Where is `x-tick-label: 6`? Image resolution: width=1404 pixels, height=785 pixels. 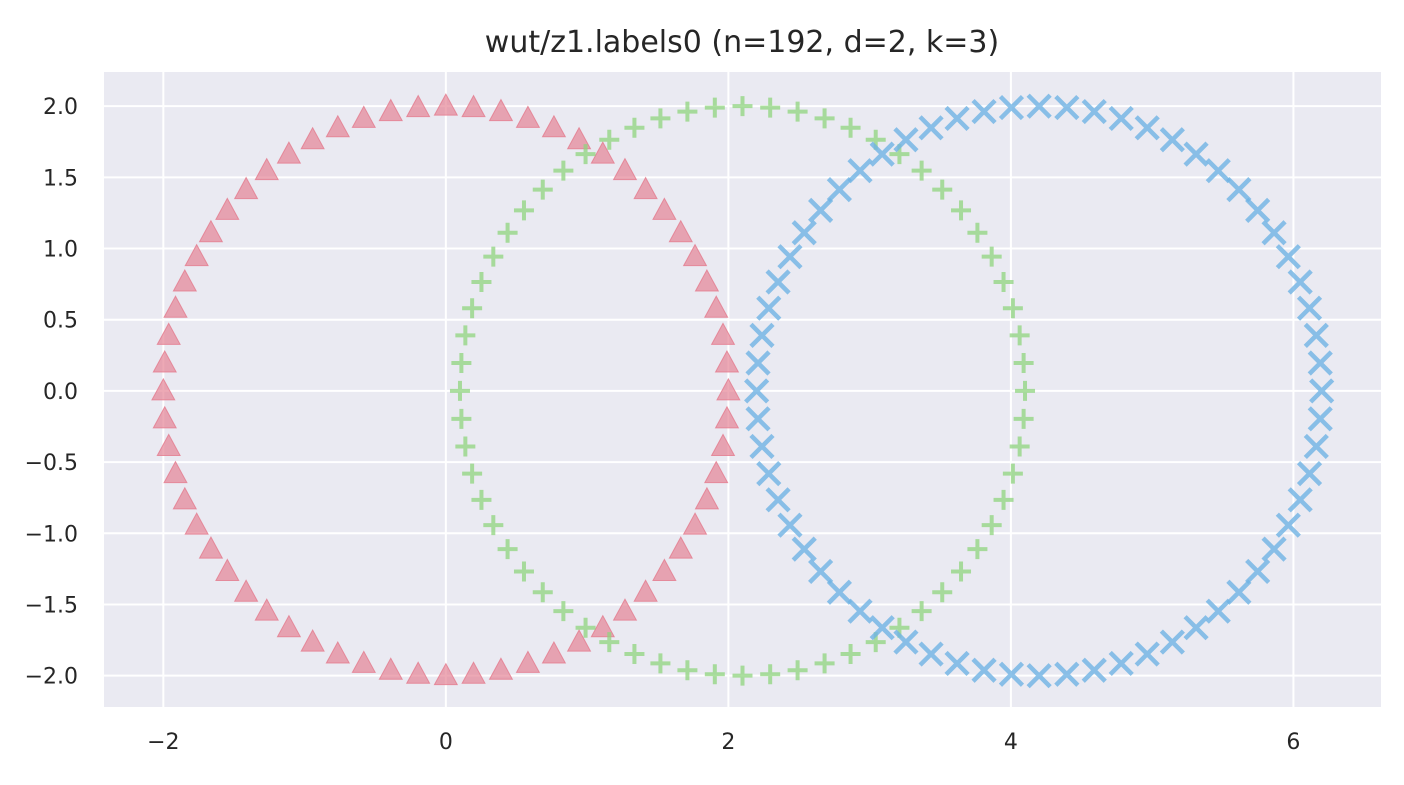 x-tick-label: 6 is located at coordinates (1293, 742).